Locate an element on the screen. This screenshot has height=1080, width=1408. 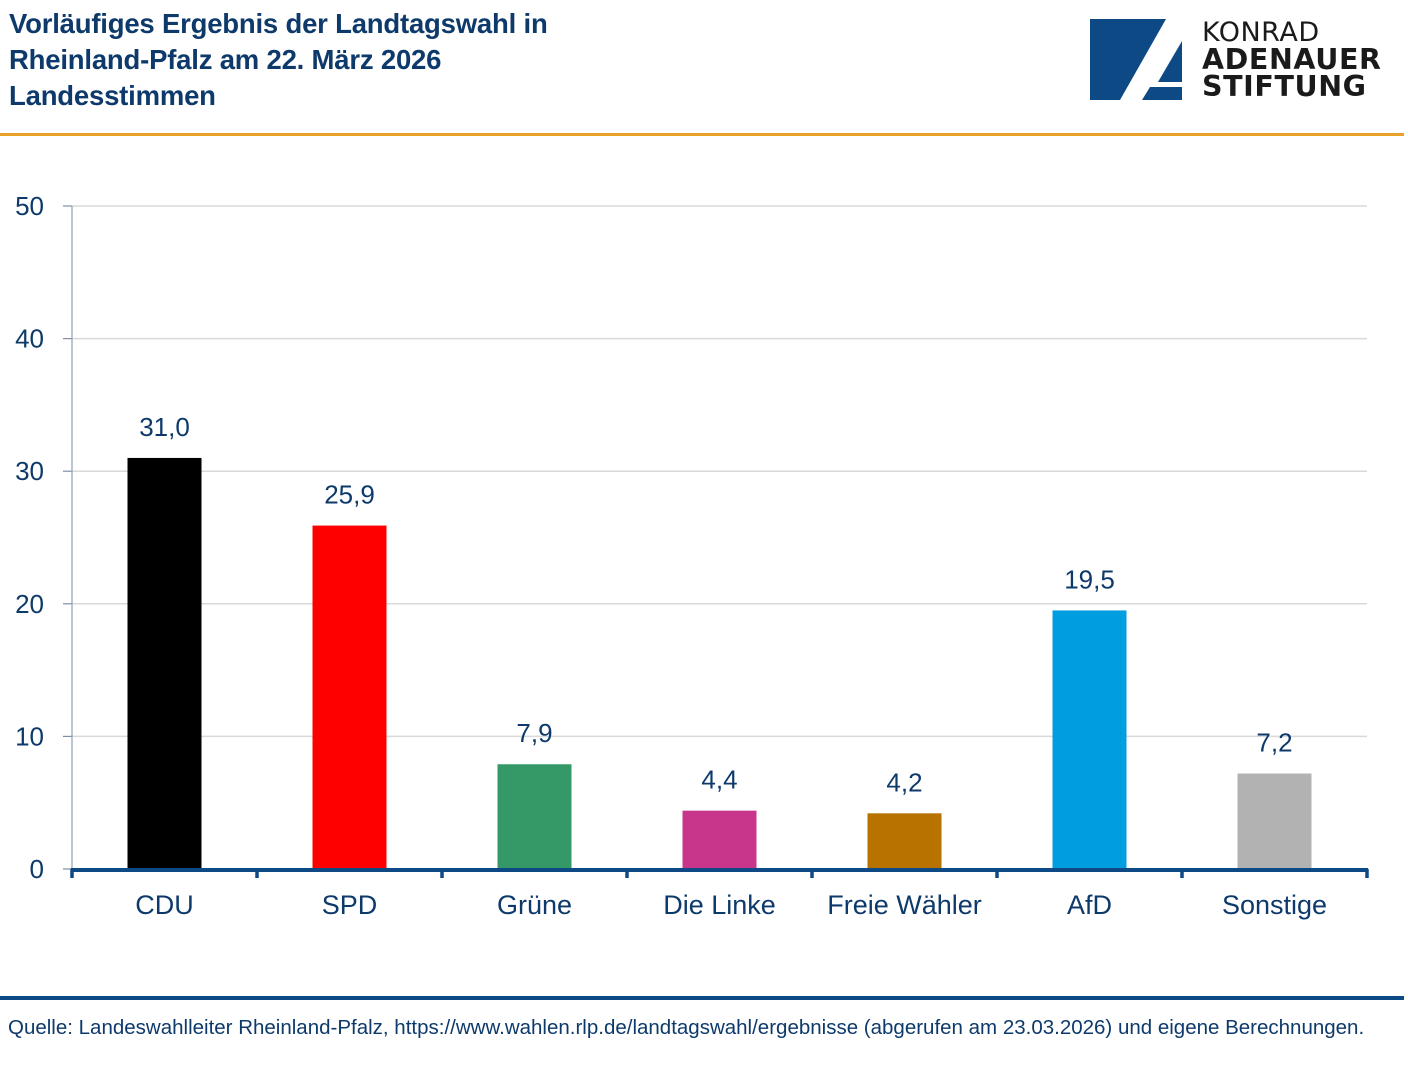
x-tick-label: AfD is located at coordinates (1089, 905).